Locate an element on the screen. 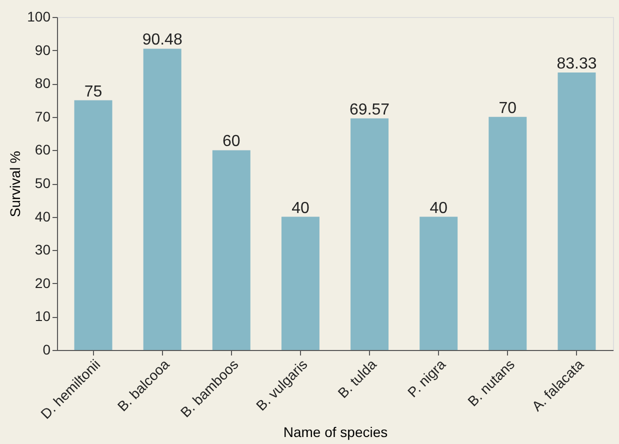  y-tick-label: 30 is located at coordinates (42, 250).